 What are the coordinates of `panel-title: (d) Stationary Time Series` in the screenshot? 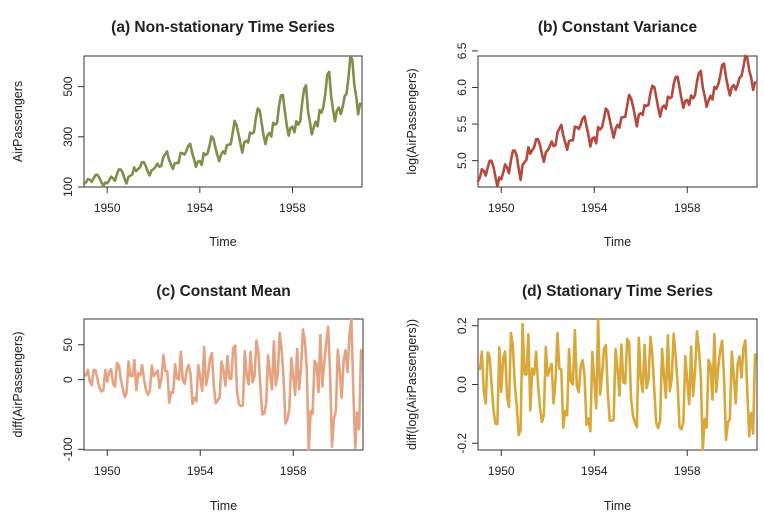 It's located at (617, 291).